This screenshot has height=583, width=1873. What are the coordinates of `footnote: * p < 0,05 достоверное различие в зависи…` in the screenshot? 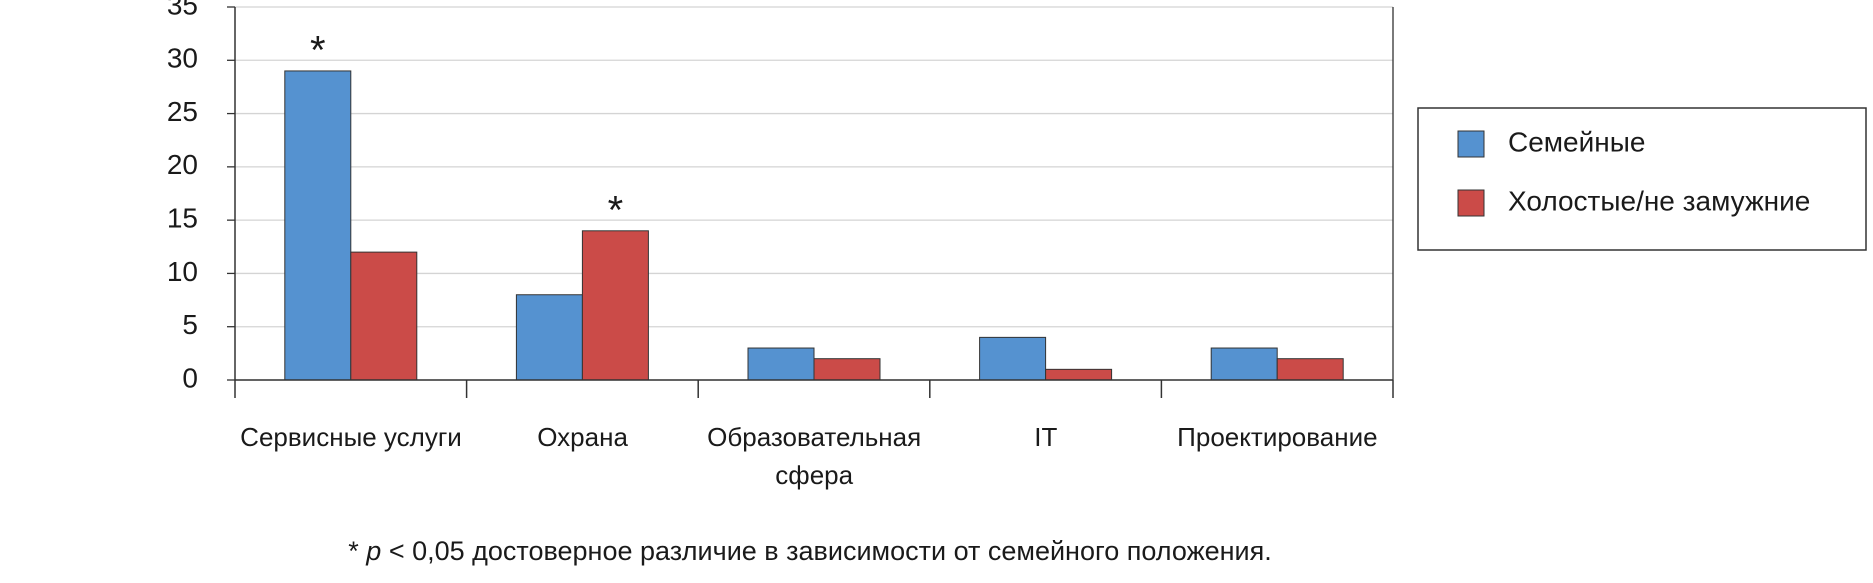 It's located at (810, 551).